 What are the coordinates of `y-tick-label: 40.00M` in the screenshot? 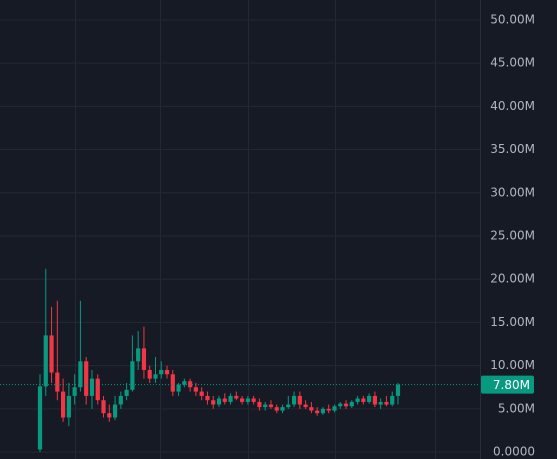 It's located at (512, 106).